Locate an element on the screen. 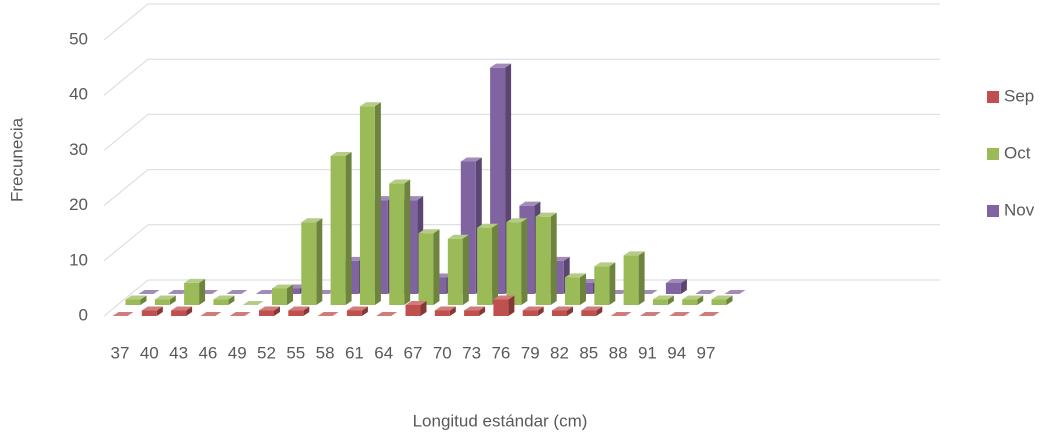 Image resolution: width=1049 pixels, height=439 pixels. x-tick-label: 67 is located at coordinates (413, 352).